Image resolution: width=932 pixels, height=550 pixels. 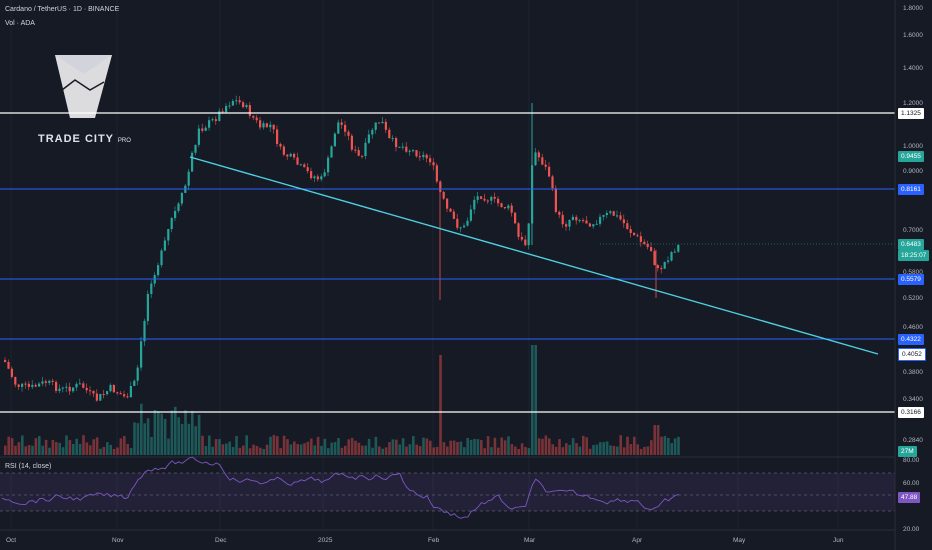 What do you see at coordinates (911, 113) in the screenshot?
I see `level-tag-1: 1.1325` at bounding box center [911, 113].